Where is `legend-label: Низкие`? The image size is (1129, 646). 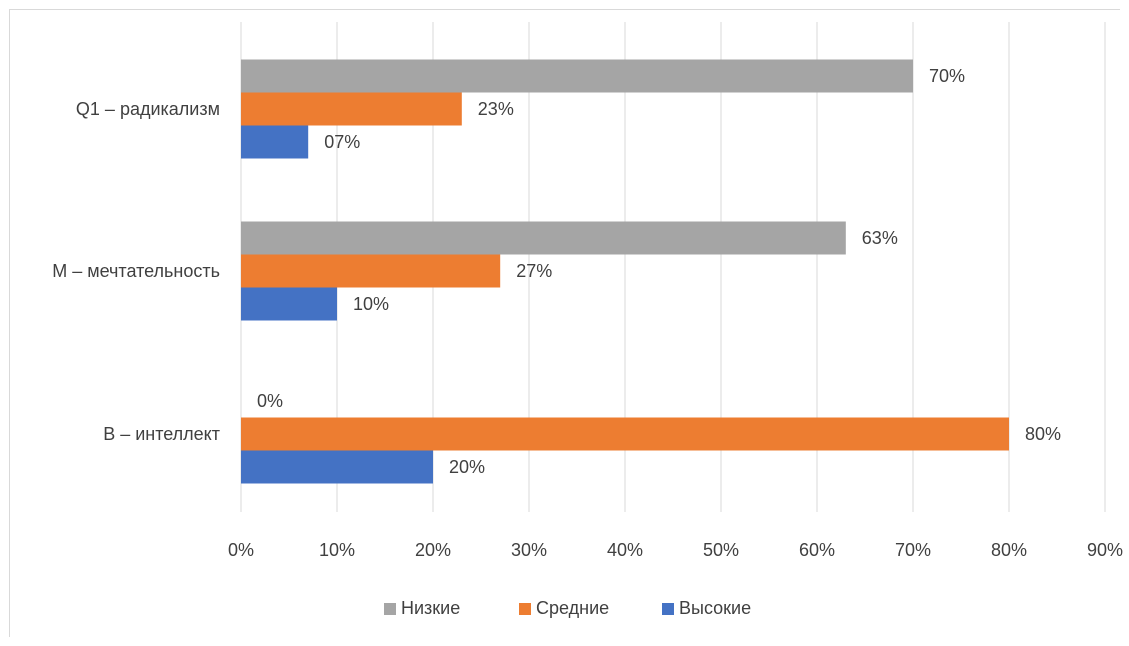
legend-label: Низкие is located at coordinates (430, 608).